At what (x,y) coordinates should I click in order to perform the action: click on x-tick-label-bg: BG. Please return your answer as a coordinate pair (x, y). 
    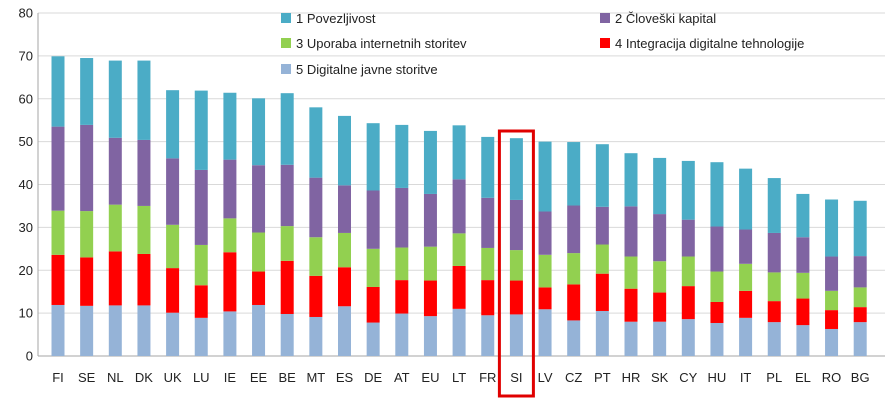
    Looking at the image, I should click on (860, 377).